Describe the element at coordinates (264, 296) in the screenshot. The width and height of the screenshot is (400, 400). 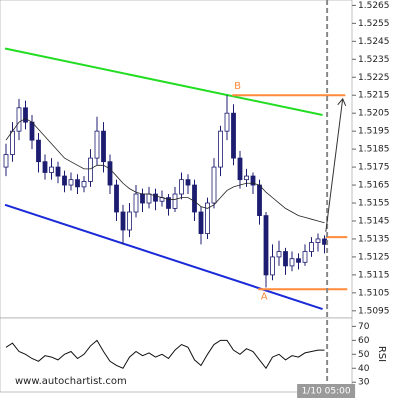
I see `annotation: A` at that location.